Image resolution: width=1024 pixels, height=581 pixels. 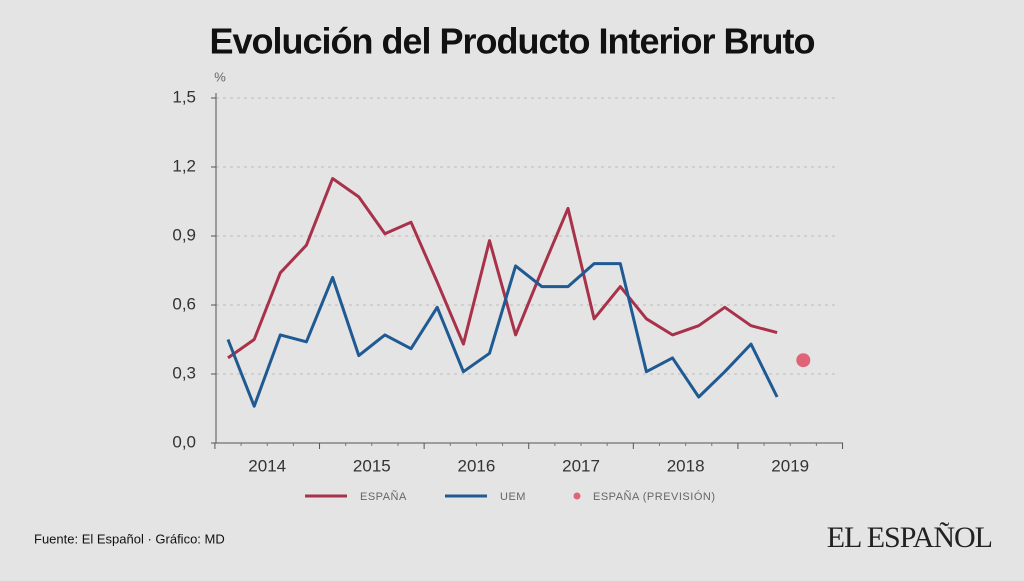 I want to click on y-tick-label: 1,5, so click(x=184, y=96).